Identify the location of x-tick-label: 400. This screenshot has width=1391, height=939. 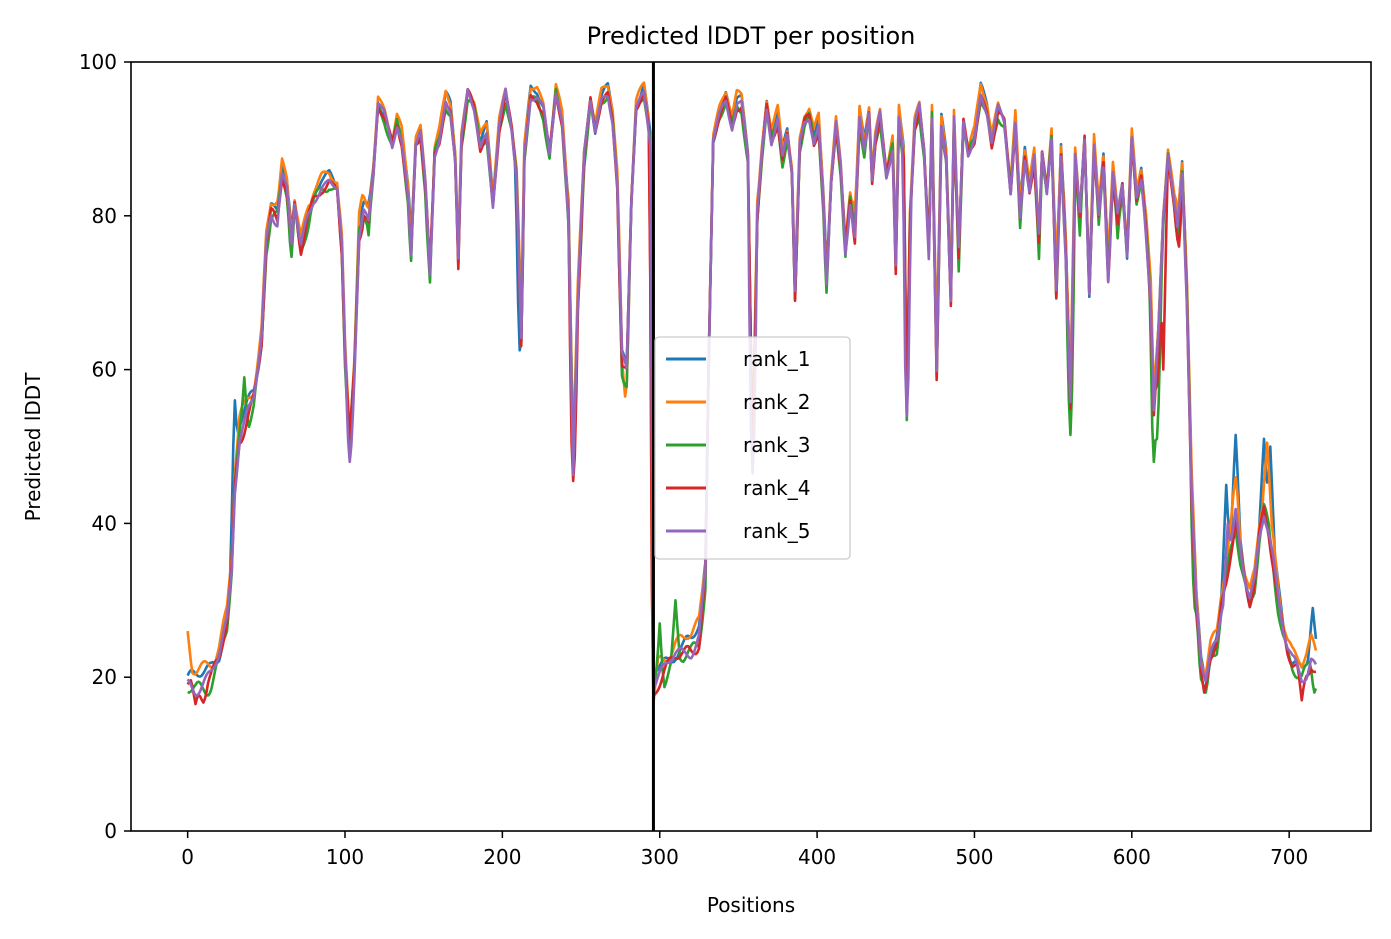
(817, 857).